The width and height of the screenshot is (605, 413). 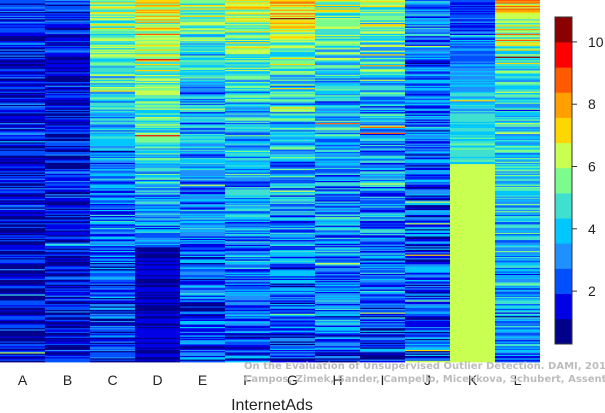 I want to click on x-tick-label: D, so click(x=157, y=380).